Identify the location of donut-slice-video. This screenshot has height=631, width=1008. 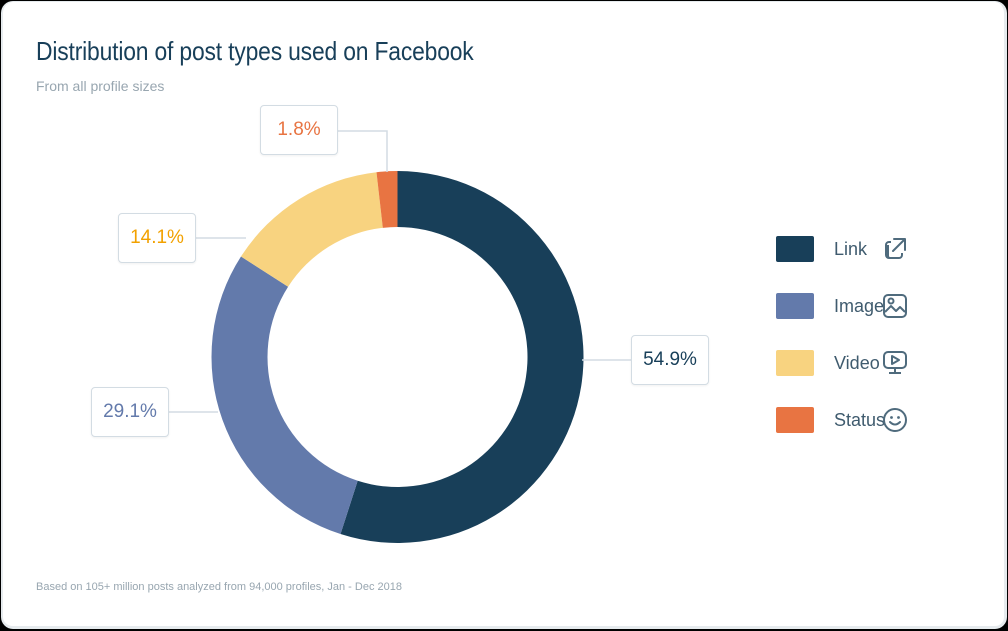
(311, 229).